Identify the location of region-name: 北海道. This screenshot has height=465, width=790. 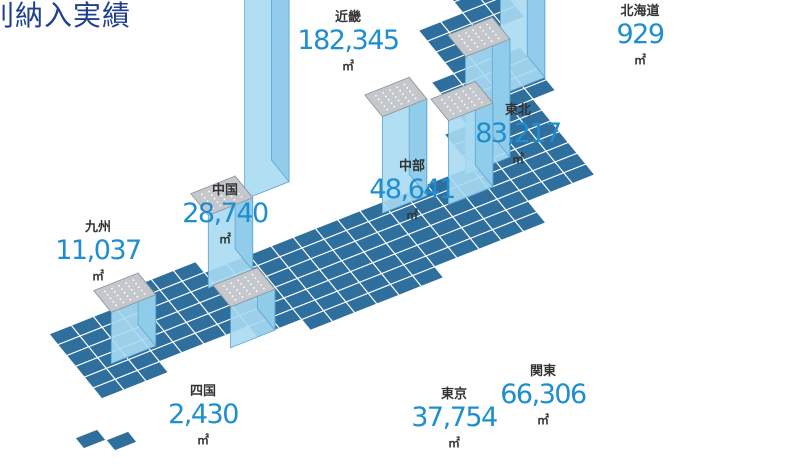
(640, 11).